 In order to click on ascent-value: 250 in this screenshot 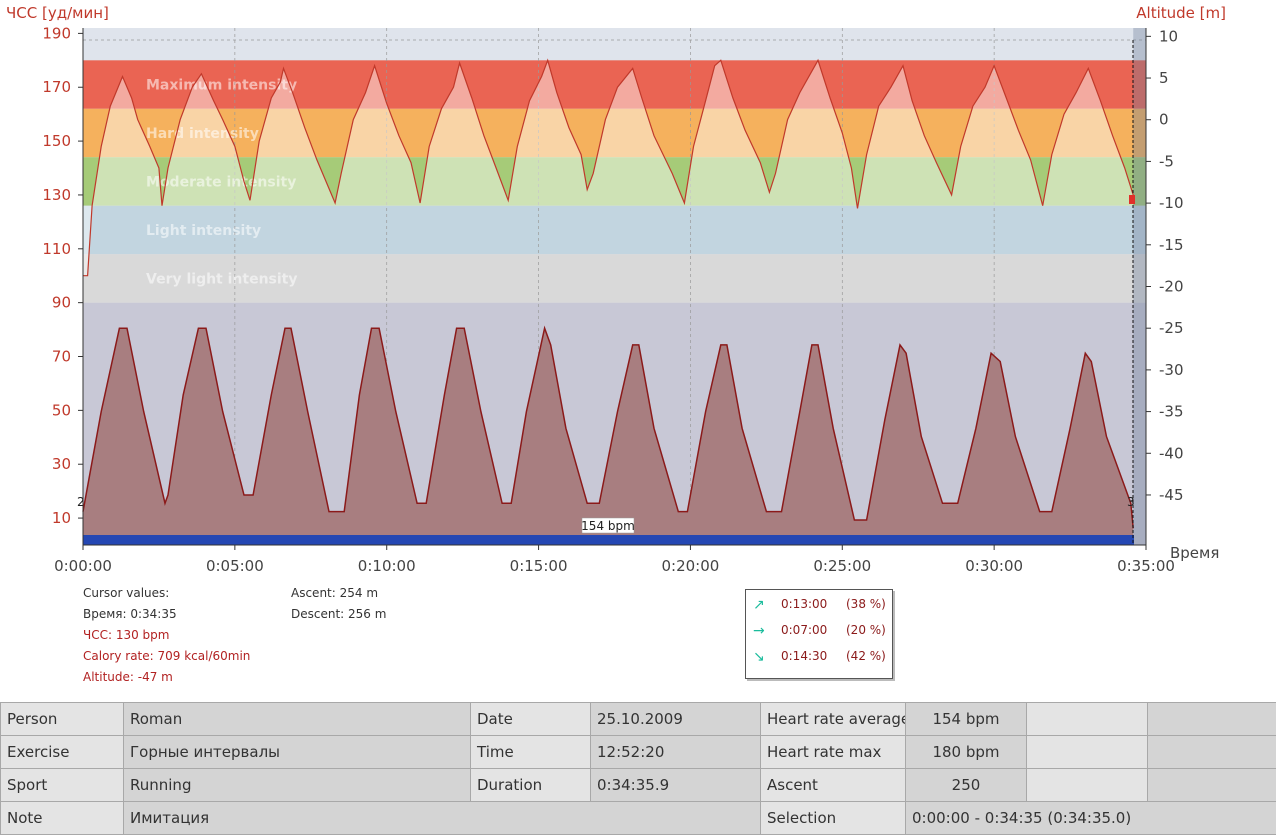, I will do `click(966, 785)`.